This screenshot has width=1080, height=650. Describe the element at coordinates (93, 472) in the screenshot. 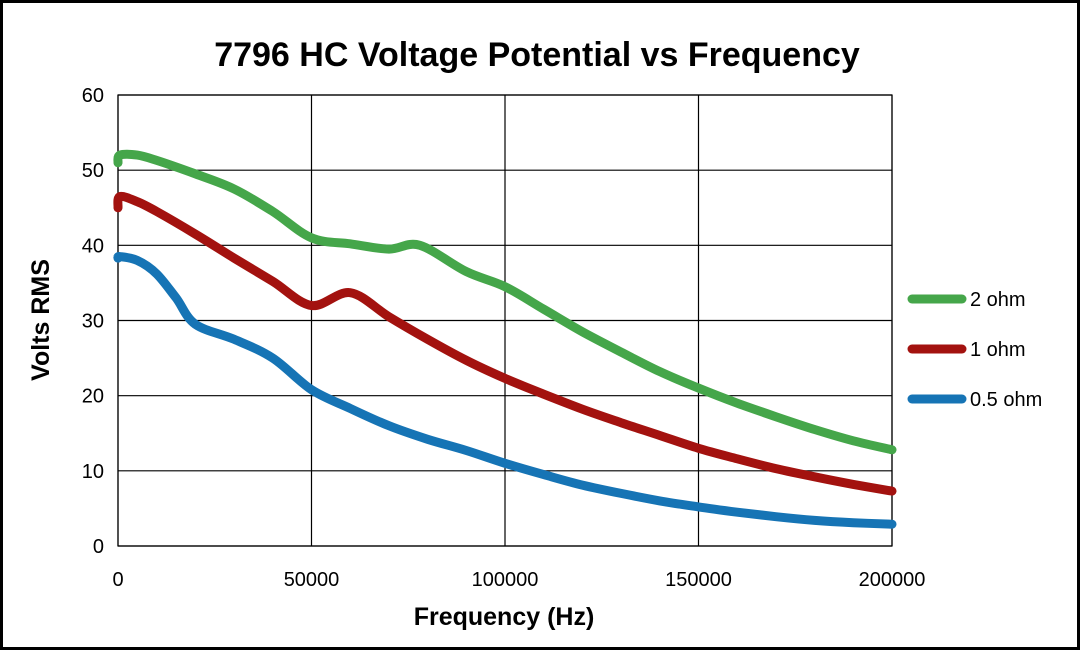

I see `y-tick-label: 10` at that location.